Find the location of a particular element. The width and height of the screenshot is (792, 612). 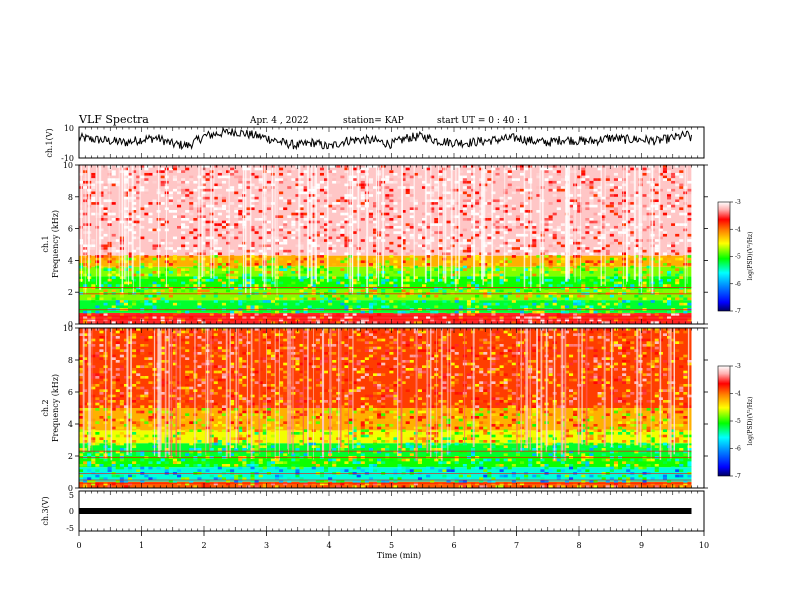

ch1-spectrogram-ytick-label: 4 is located at coordinates (70, 260).